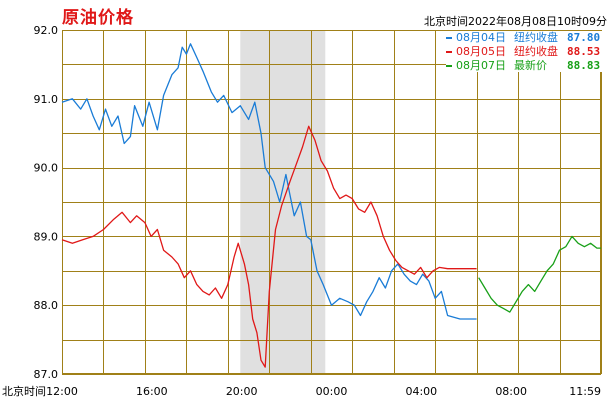  I want to click on x-tick-label: 08:00, so click(511, 391).